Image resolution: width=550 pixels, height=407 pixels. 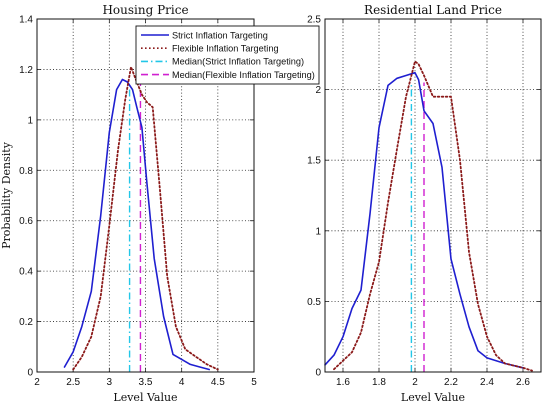 I want to click on y-tick-label: 0.4, so click(x=26, y=272).